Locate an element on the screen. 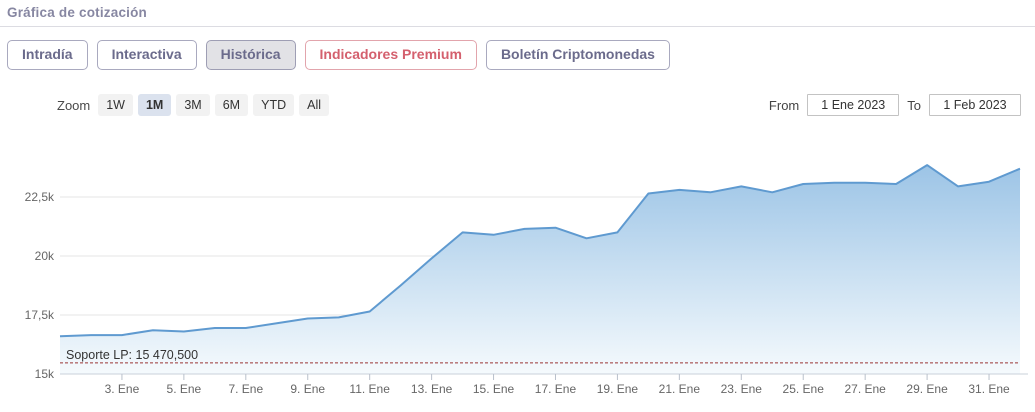  y-axis-label: 22,5k is located at coordinates (40, 197).